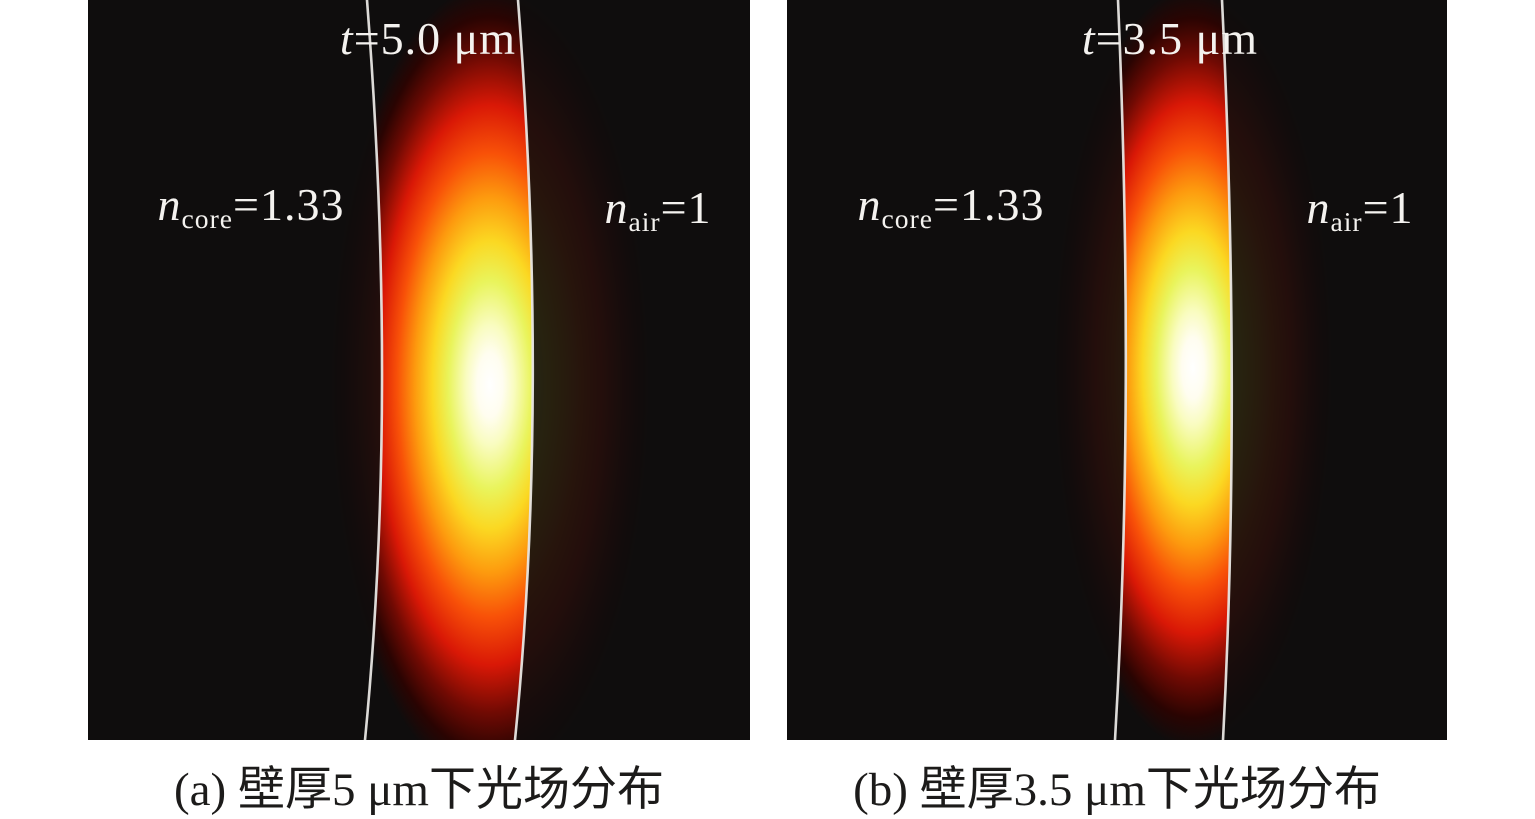 The image size is (1535, 819). I want to click on wall-thickness-label: t=3.5 μm, so click(1170, 39).